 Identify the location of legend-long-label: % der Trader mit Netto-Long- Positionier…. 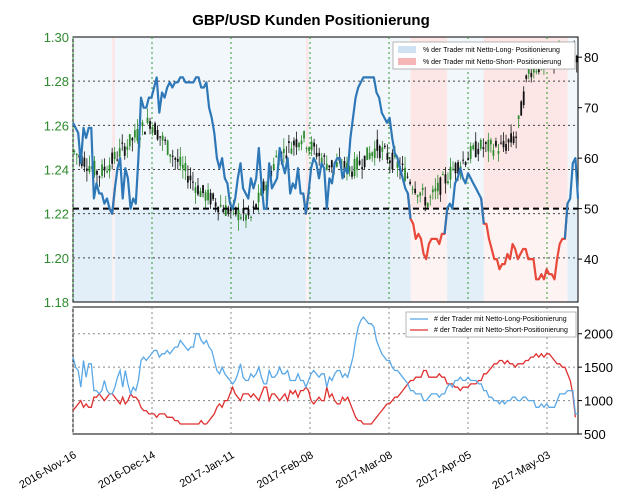
(491, 50).